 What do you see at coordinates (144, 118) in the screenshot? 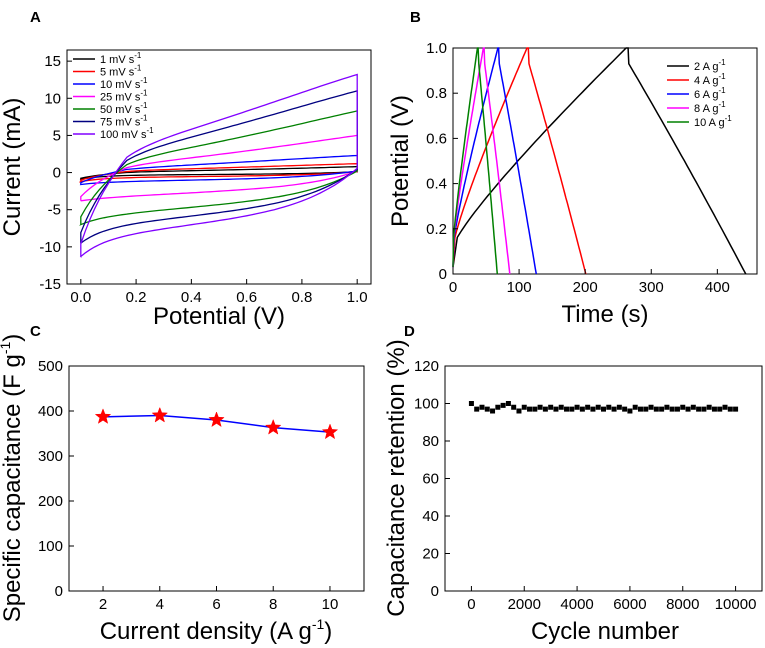
I see `panel-a-series-5-legend-label-sup: -1` at bounding box center [144, 118].